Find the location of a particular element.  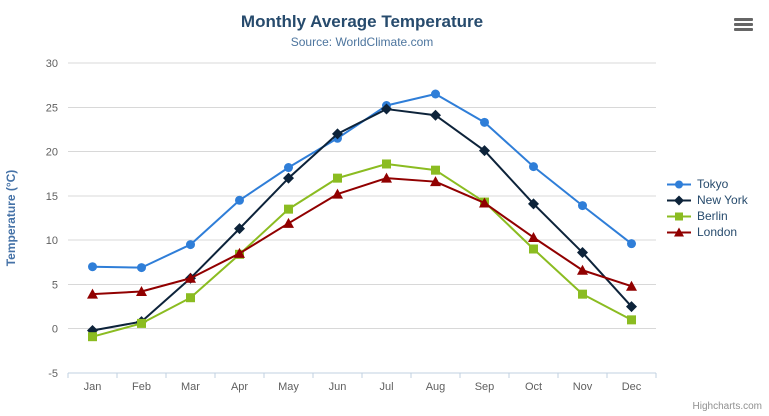

y-axis-label: 30 is located at coordinates (52, 64).